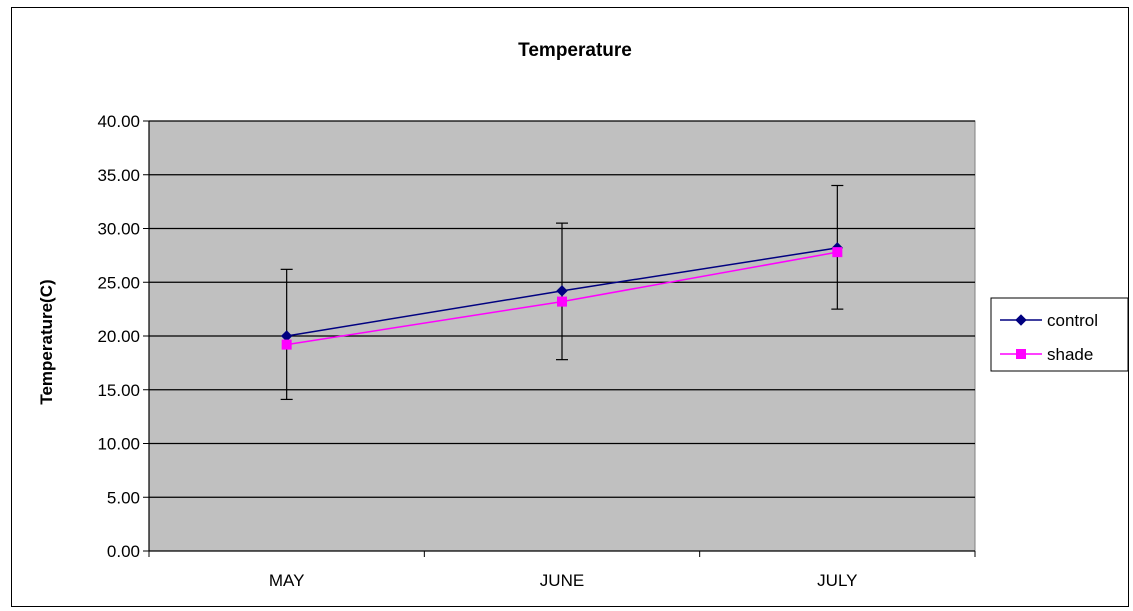  What do you see at coordinates (118, 390) in the screenshot?
I see `y-tick-label: 15.00` at bounding box center [118, 390].